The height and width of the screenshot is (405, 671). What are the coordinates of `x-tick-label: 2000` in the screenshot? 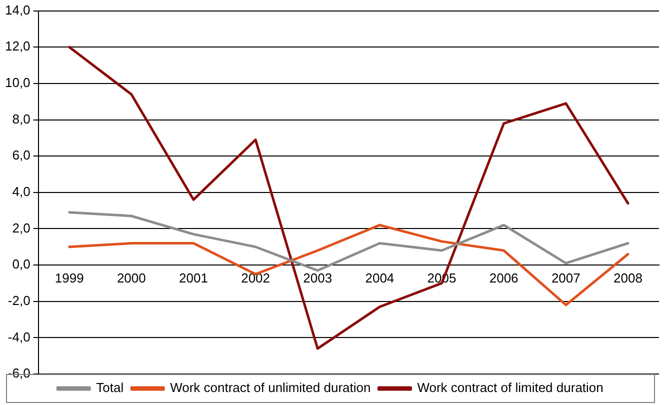 It's located at (131, 278).